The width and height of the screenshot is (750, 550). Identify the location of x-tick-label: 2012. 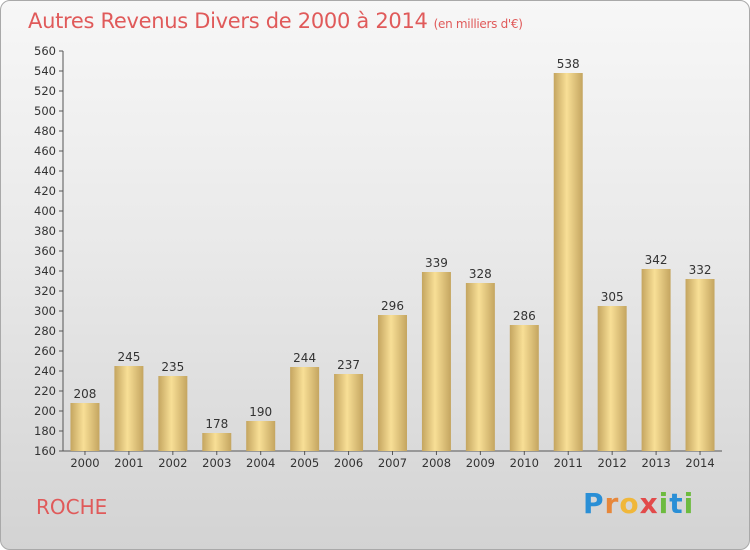
(612, 463).